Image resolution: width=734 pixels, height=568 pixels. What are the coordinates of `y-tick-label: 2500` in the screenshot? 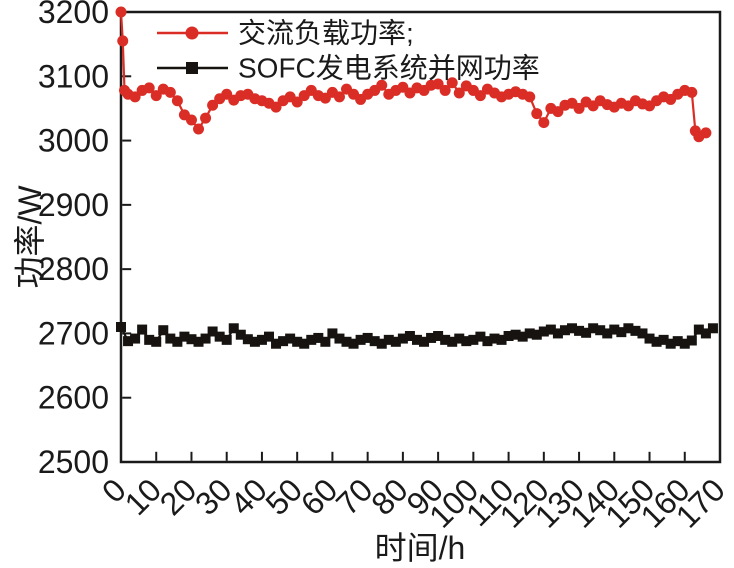 It's located at (73, 462).